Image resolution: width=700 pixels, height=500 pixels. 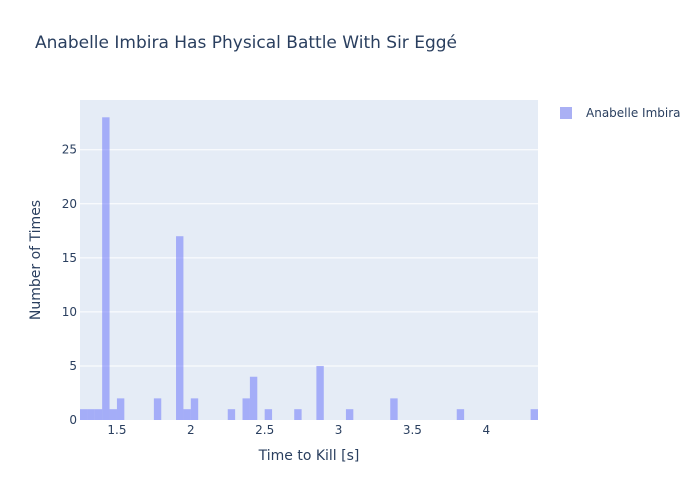 What do you see at coordinates (339, 430) in the screenshot?
I see `x-tick-label: 3` at bounding box center [339, 430].